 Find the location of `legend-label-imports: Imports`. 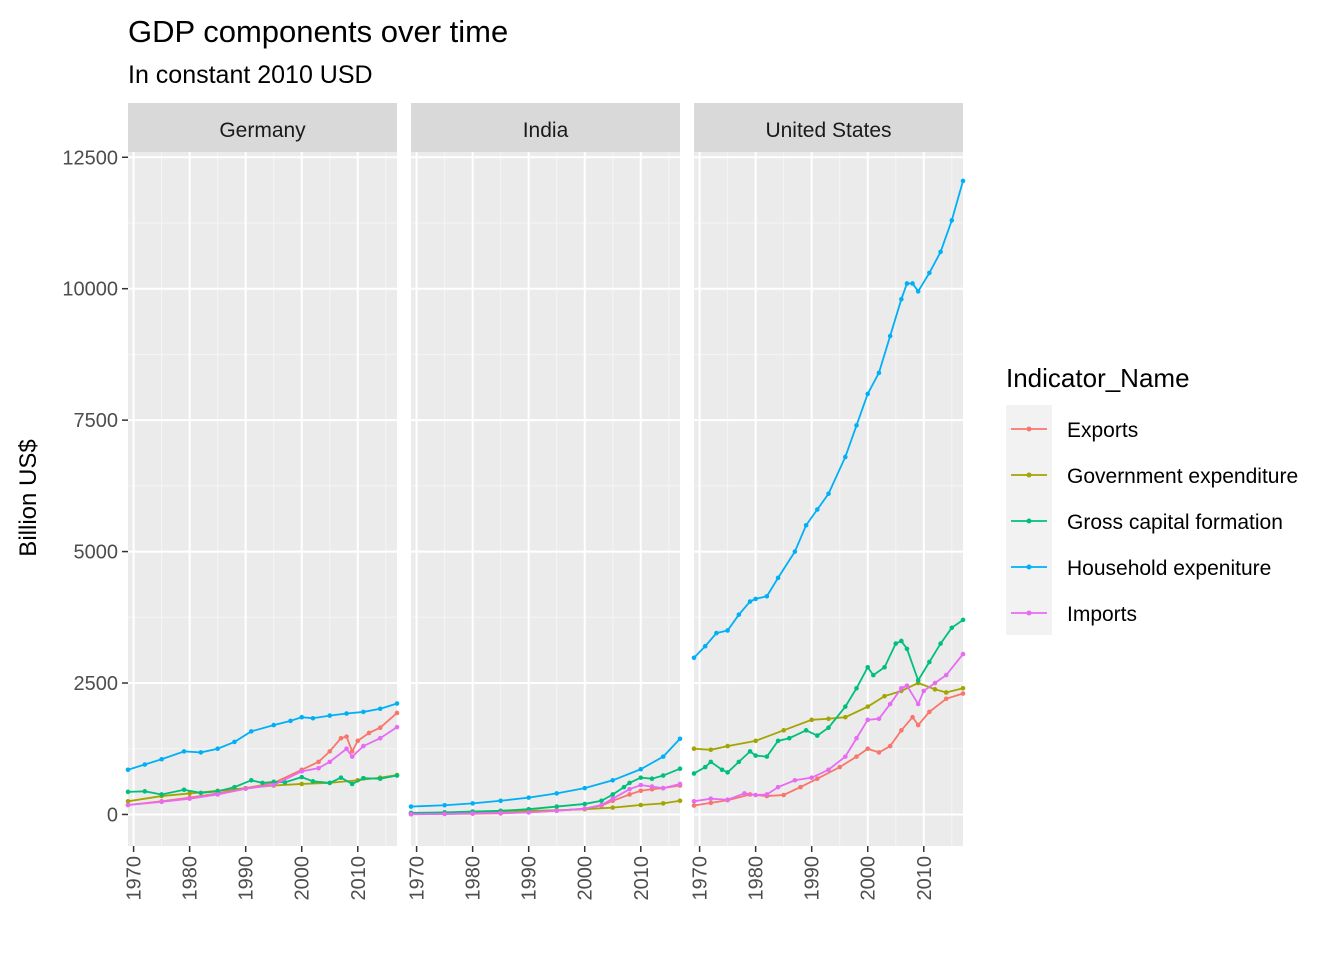

legend-label-imports: Imports is located at coordinates (1102, 614).